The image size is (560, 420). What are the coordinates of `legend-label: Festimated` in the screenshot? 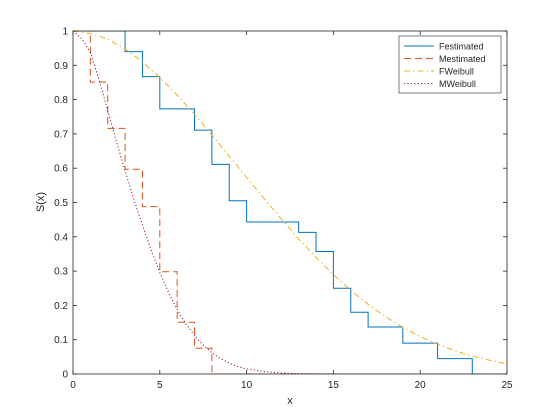 It's located at (461, 47).